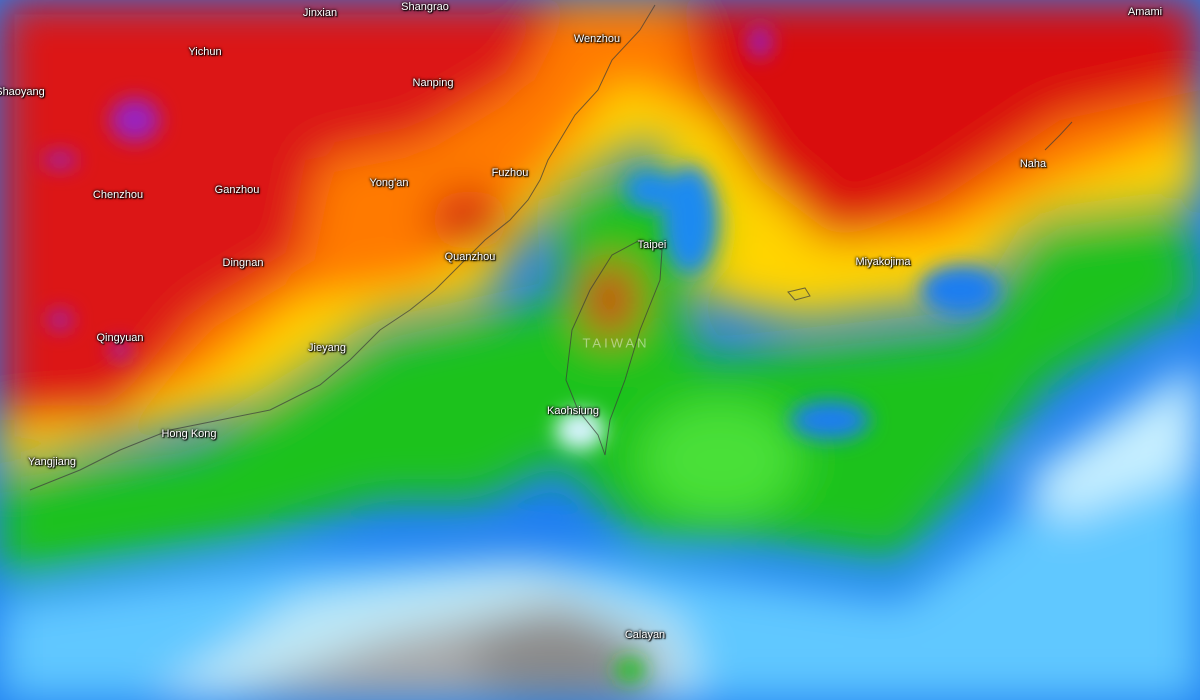  I want to click on city-label-chenzhou: Chenzhou, so click(118, 195).